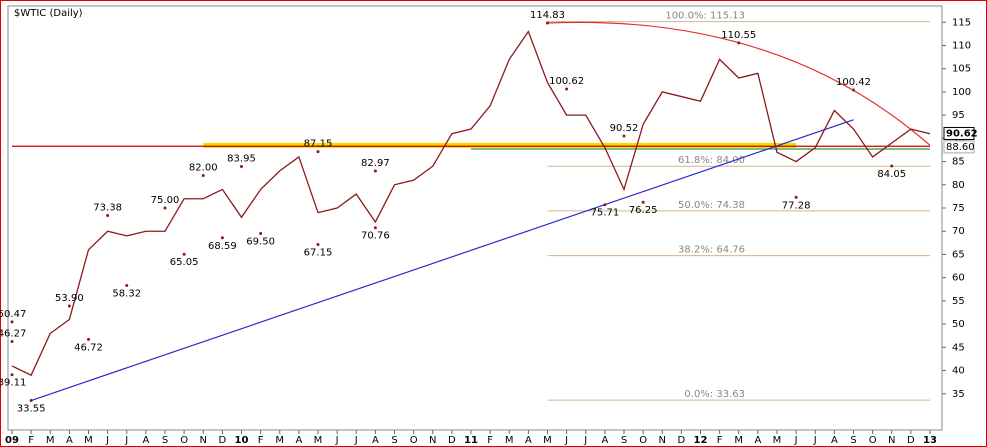 Image resolution: width=987 pixels, height=447 pixels. Describe the element at coordinates (13, 333) in the screenshot. I see `annotation-label: 46.27` at that location.